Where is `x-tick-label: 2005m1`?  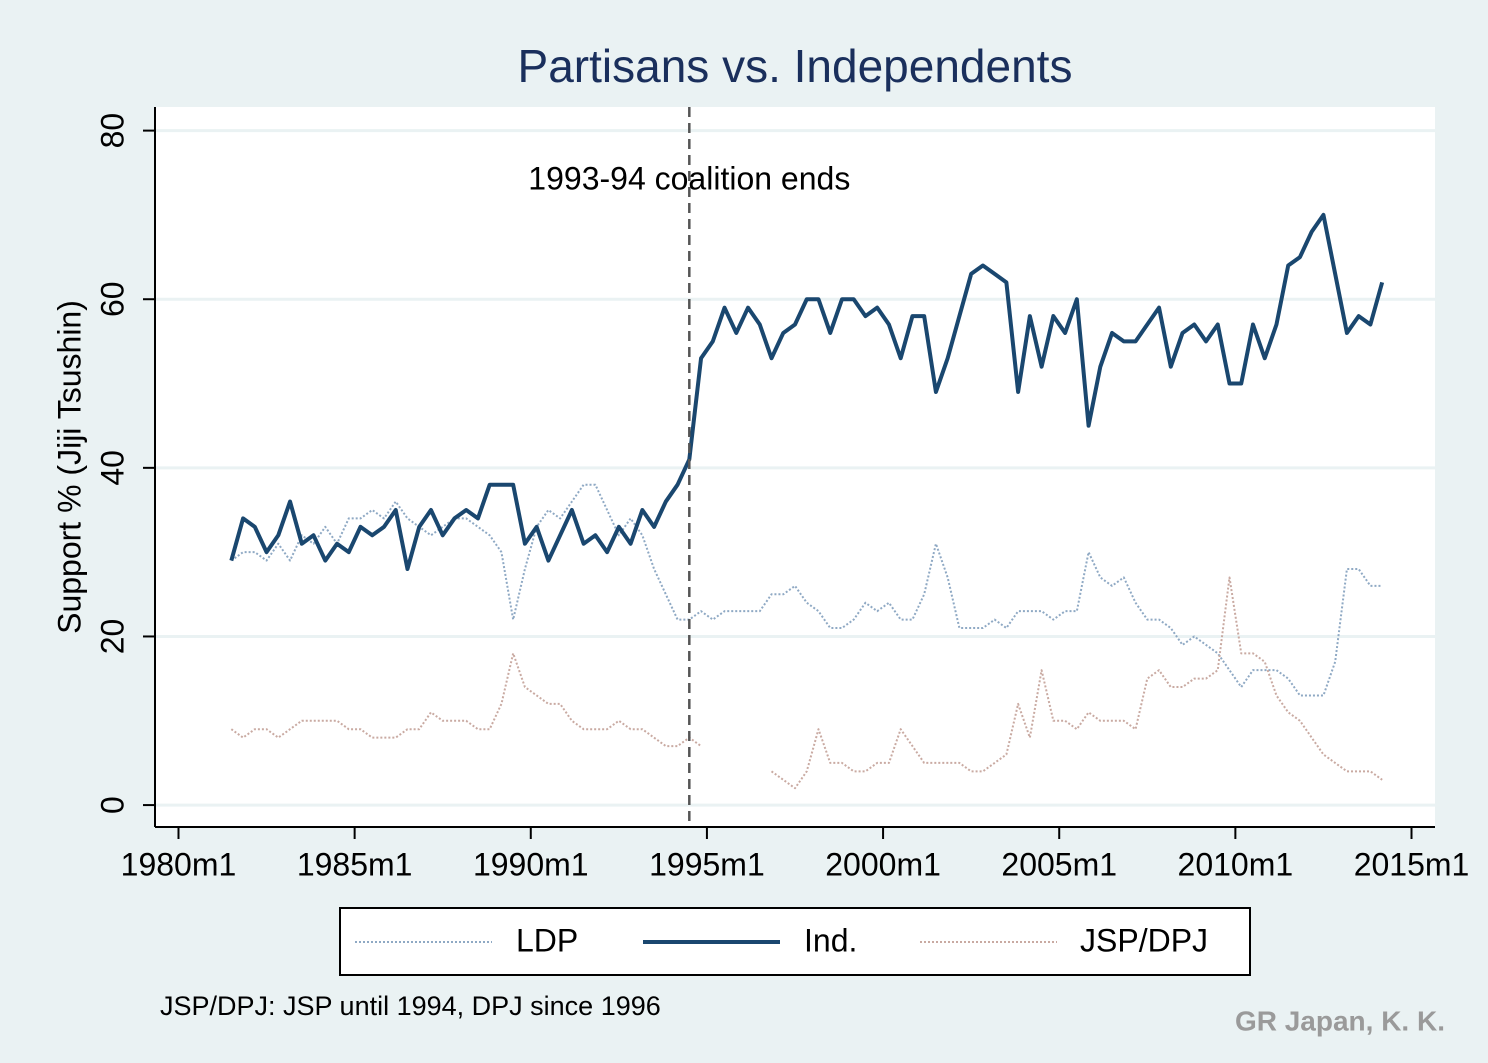 x-tick-label: 2005m1 is located at coordinates (1059, 864).